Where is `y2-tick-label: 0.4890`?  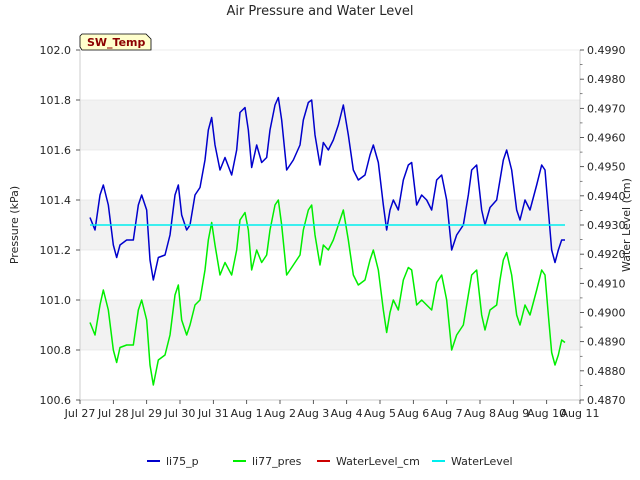
y2-tick-label: 0.4890 is located at coordinates (606, 342).